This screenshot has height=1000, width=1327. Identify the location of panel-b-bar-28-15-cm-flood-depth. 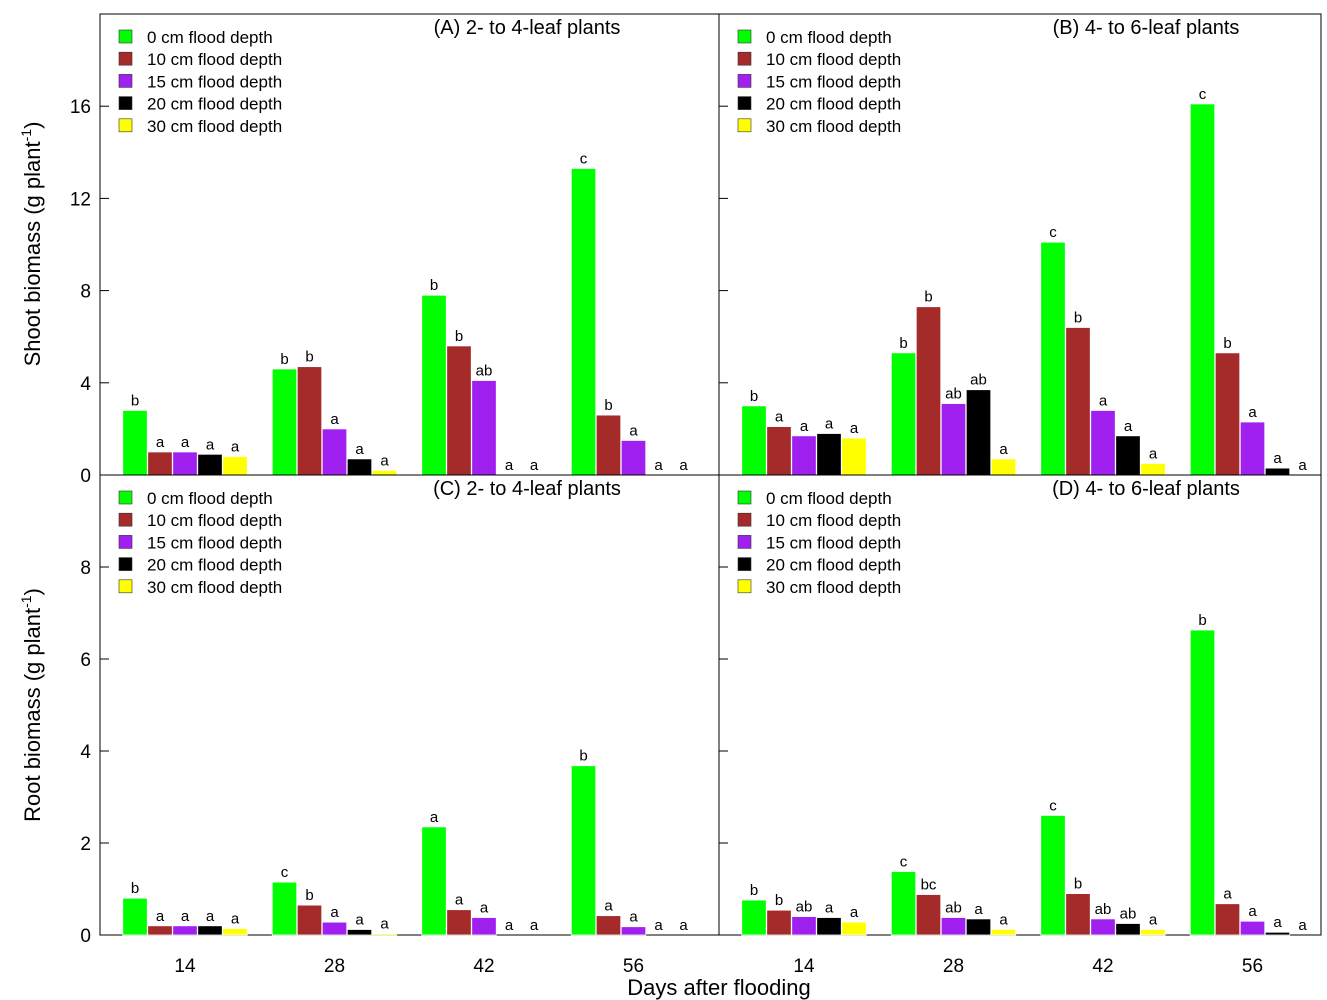
(953, 439).